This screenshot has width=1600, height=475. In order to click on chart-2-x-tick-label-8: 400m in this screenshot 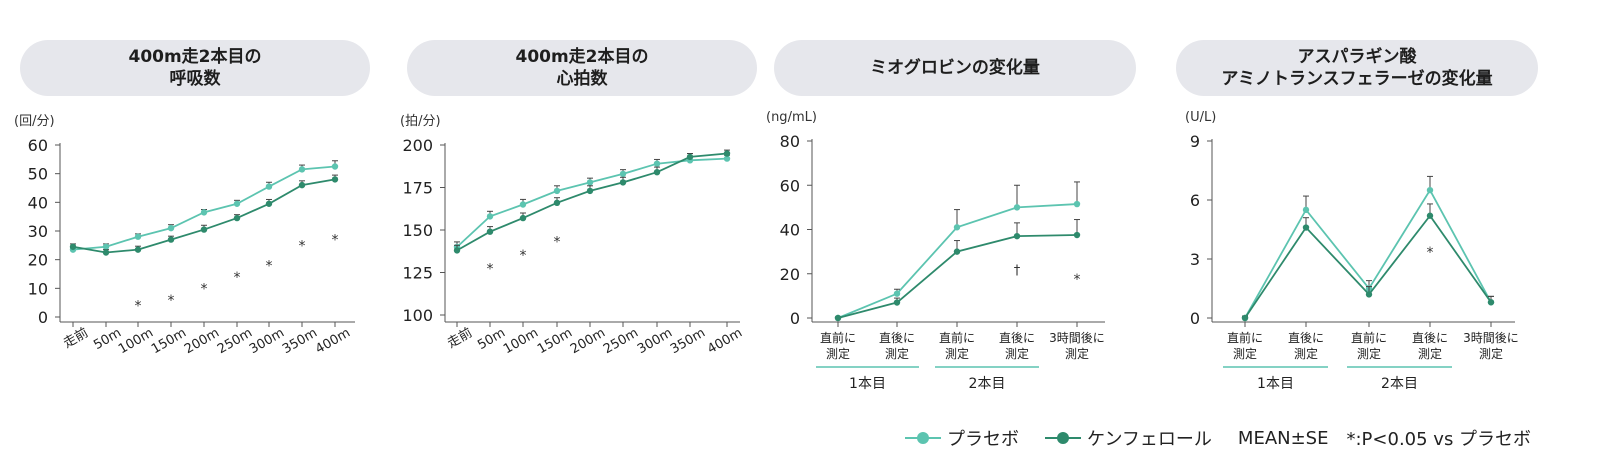, I will do `click(725, 341)`.